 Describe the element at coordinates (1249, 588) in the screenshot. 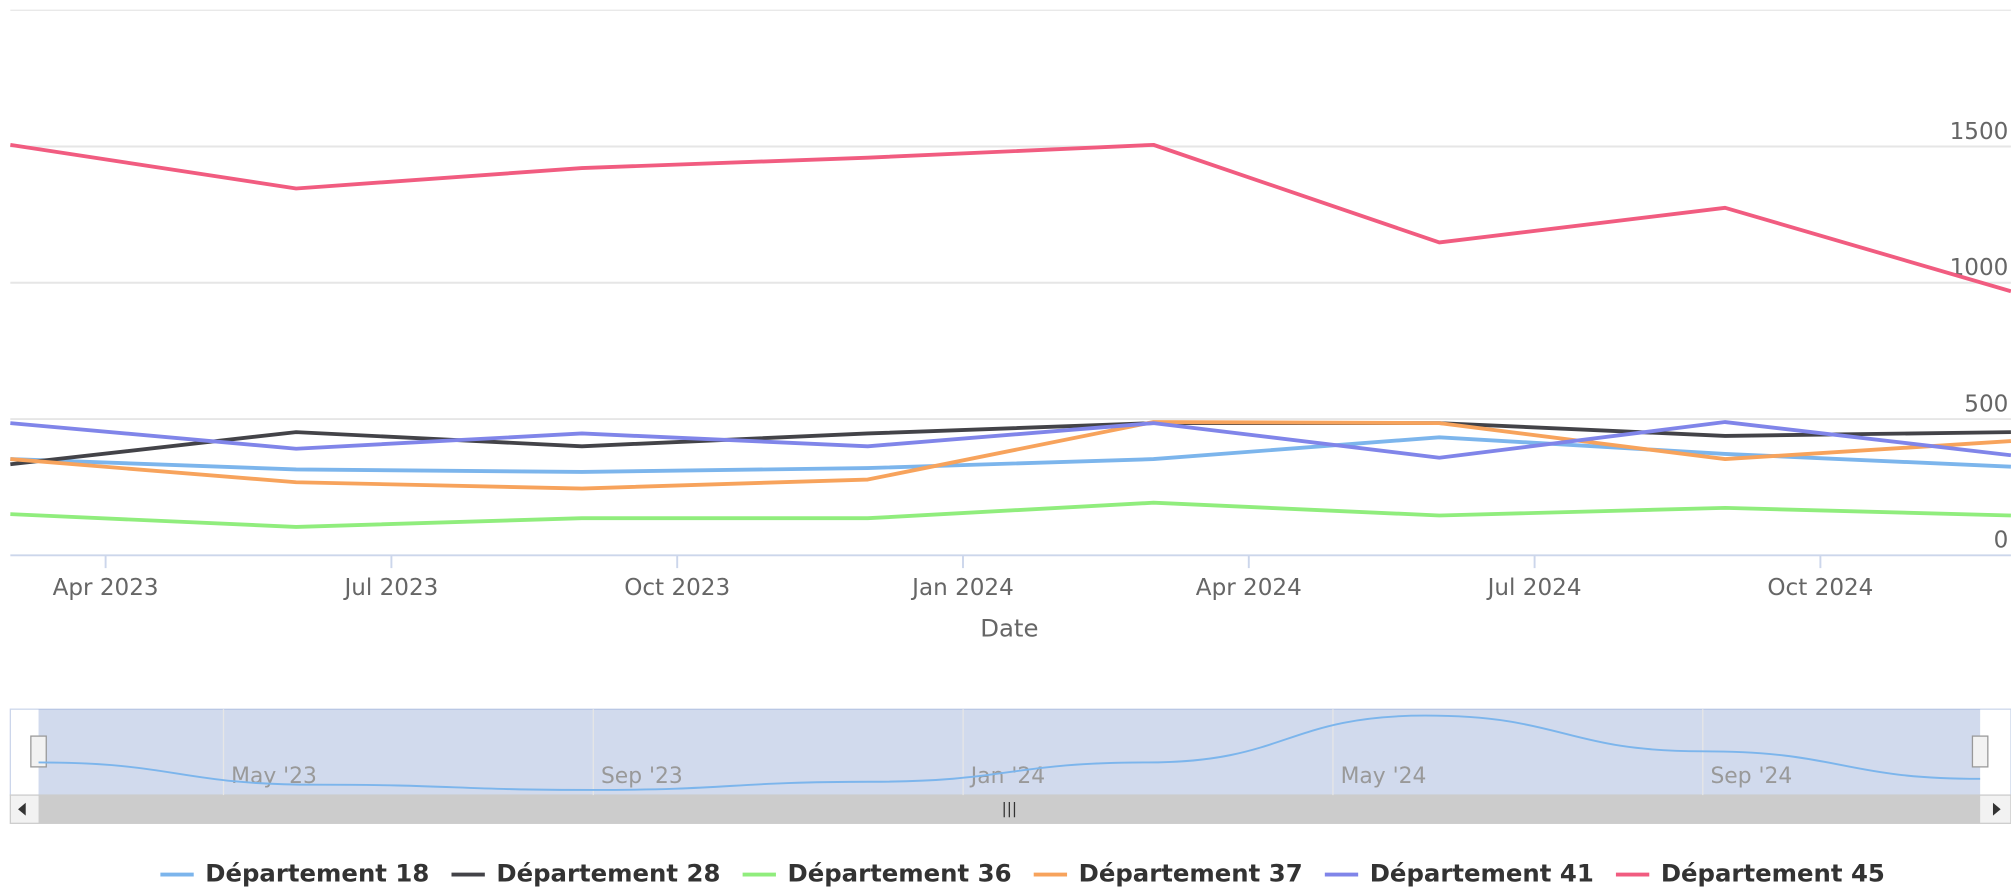

I see `x-tick-label: Apr 2024` at that location.